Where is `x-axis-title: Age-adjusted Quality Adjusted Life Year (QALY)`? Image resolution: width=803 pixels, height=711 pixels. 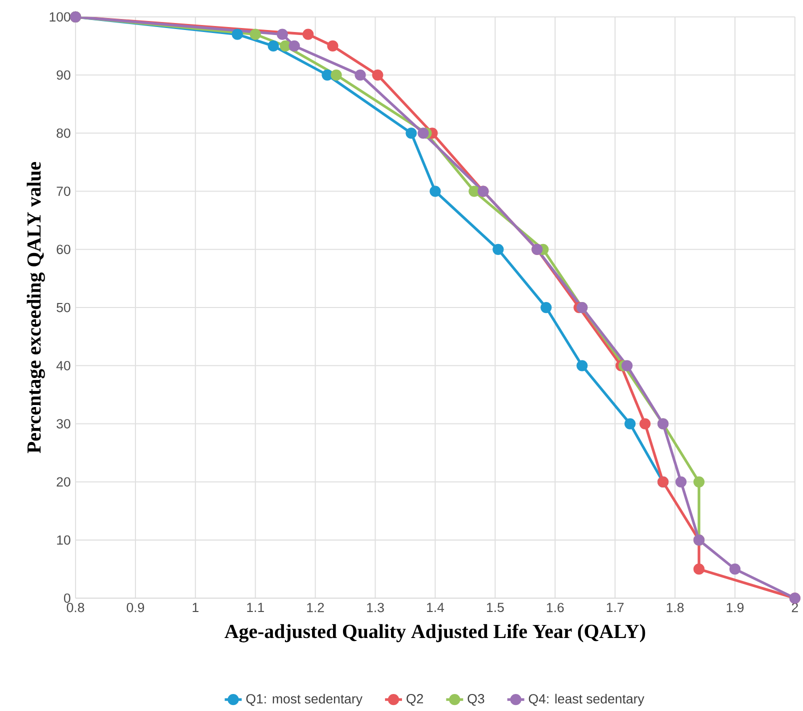
x-axis-title: Age-adjusted Quality Adjusted Life Year (QALY) is located at coordinates (435, 633).